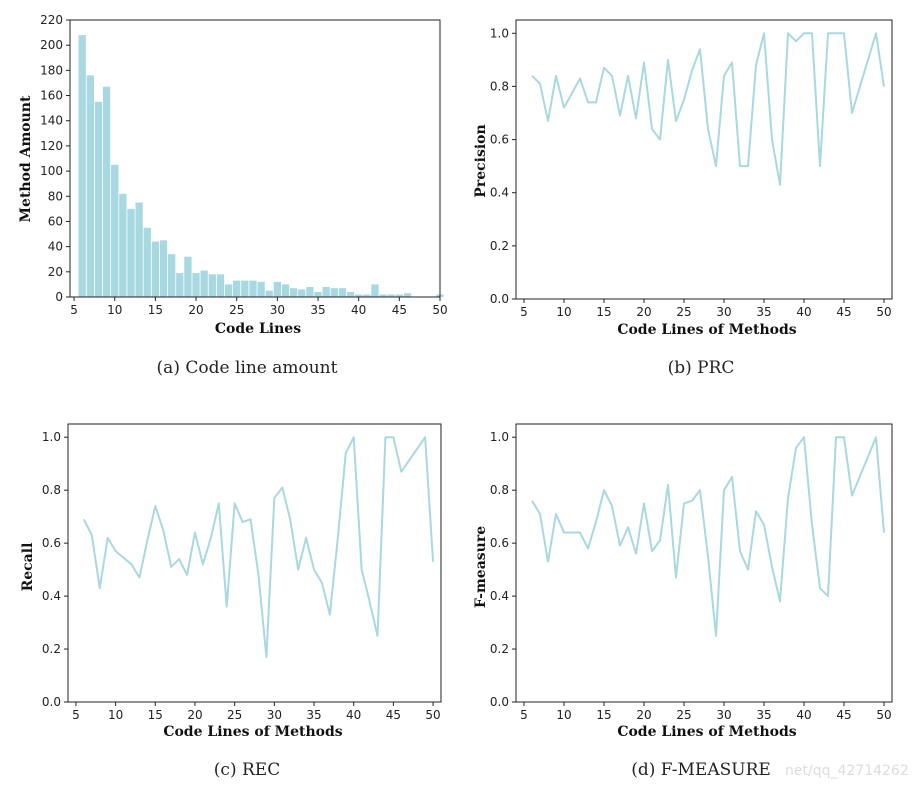 This screenshot has height=786, width=920. Describe the element at coordinates (51, 96) in the screenshot. I see `y-tick-label: 160` at that location.